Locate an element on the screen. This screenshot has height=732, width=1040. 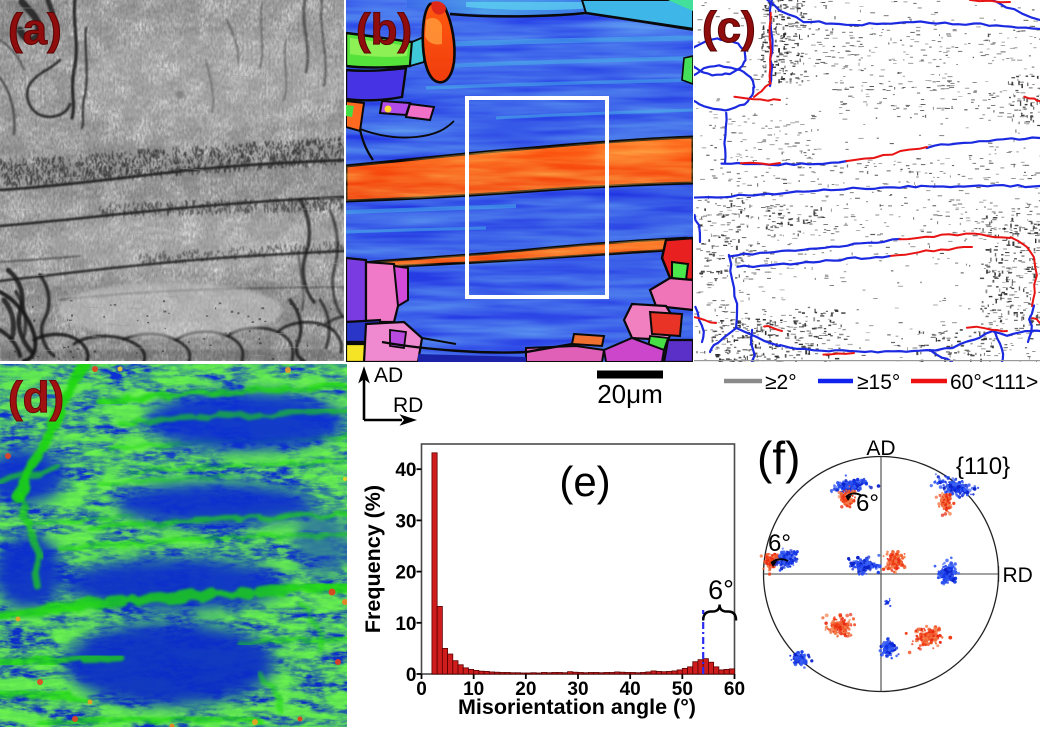
svg-text: (f) is located at coordinates (778, 458).